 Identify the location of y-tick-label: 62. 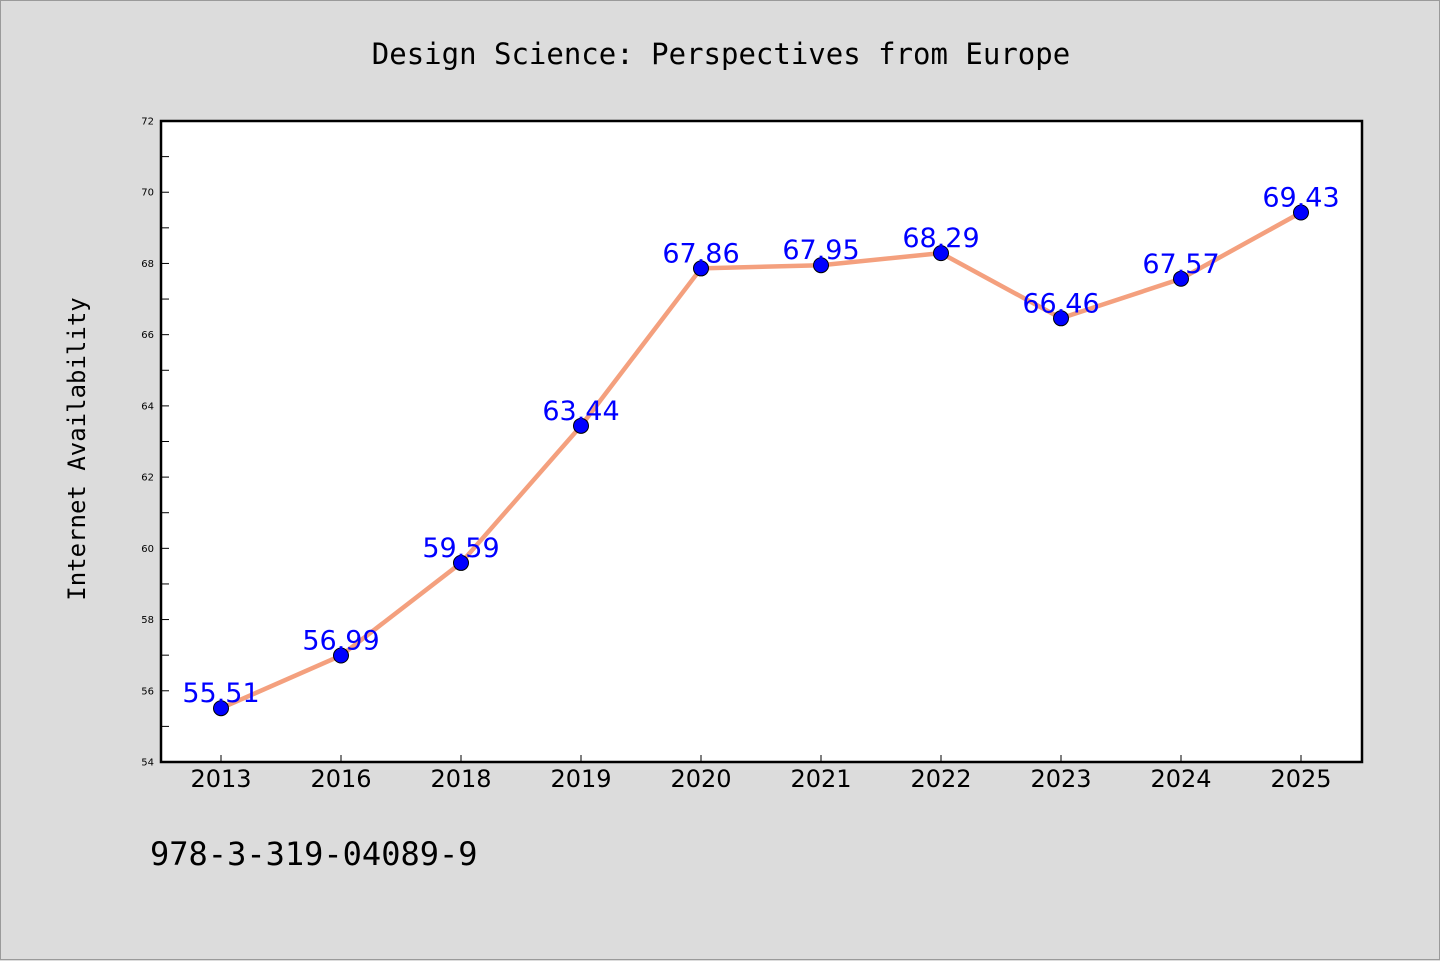
(147, 478).